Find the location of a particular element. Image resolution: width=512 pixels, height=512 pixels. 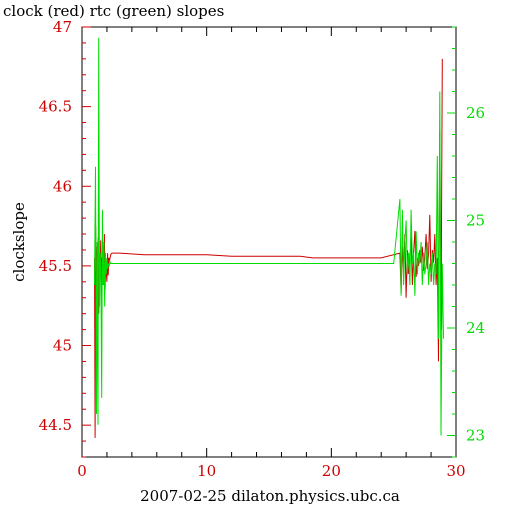

left-tick-label: 47 is located at coordinates (62, 27).